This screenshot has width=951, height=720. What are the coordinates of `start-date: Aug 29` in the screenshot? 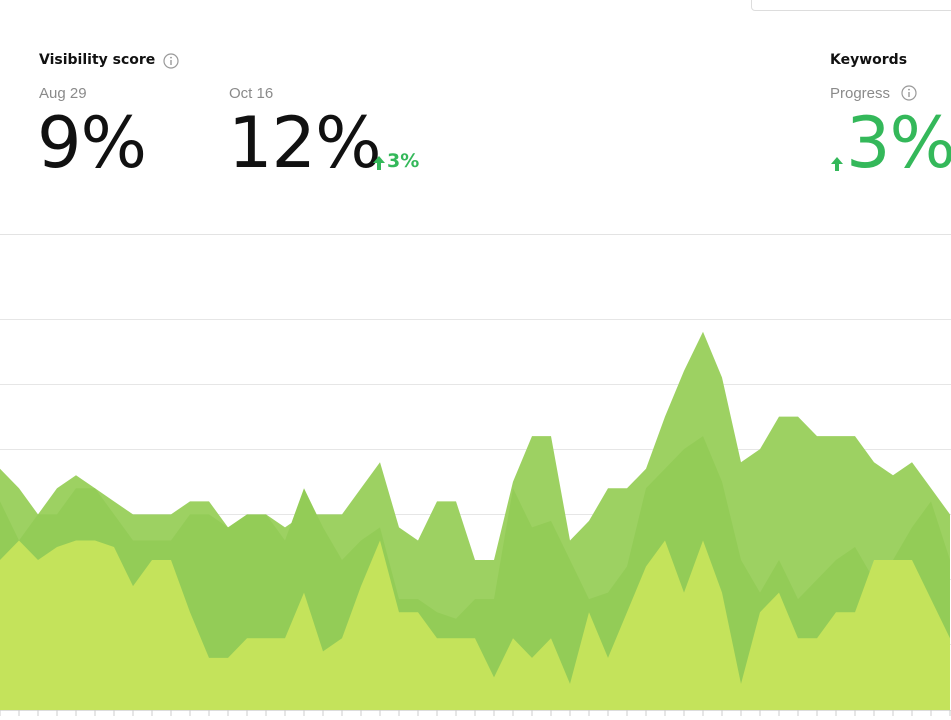 It's located at (63, 93).